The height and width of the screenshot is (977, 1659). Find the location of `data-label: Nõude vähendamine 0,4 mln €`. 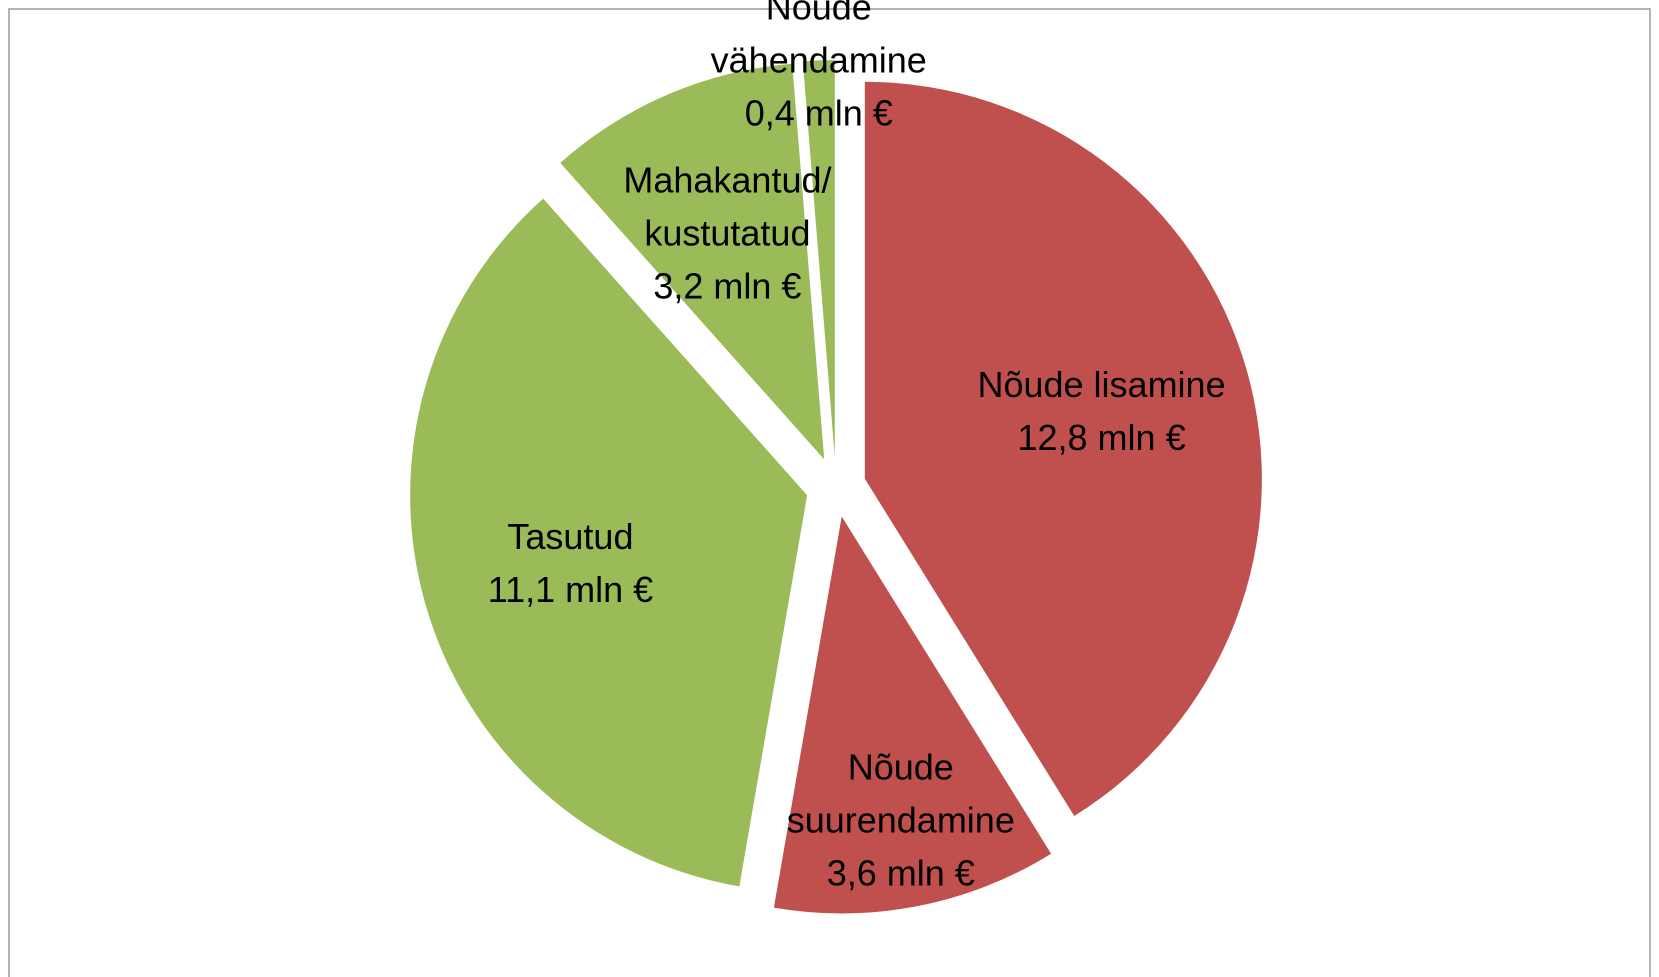

data-label: Nõude vähendamine 0,4 mln € is located at coordinates (819, 70).